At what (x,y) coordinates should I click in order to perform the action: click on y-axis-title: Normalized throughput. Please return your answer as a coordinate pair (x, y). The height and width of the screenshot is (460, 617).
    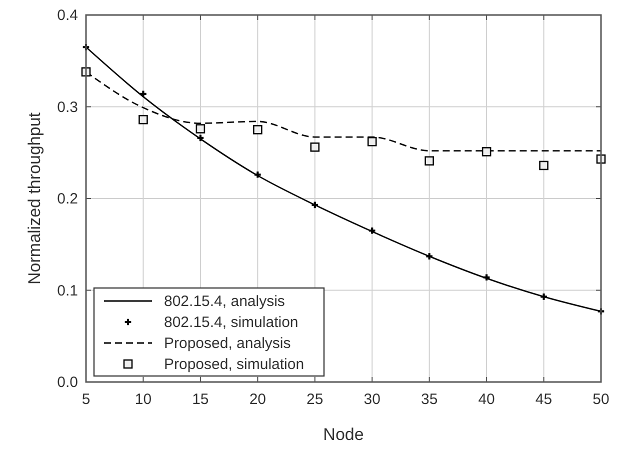
    Looking at the image, I should click on (34, 198).